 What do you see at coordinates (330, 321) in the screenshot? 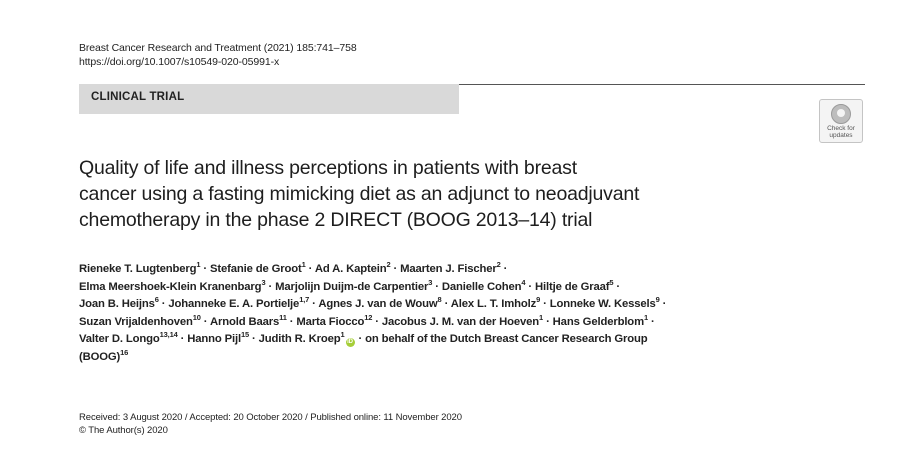
I see `author-name: Marta Fiocco` at bounding box center [330, 321].